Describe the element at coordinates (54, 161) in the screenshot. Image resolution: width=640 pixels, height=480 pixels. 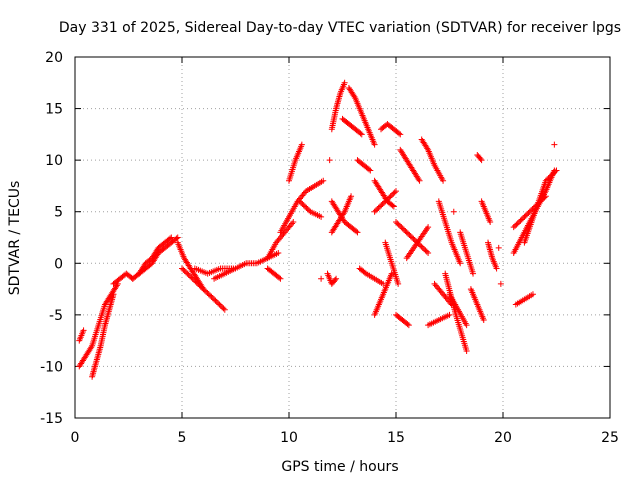
I see `y-tick-label-5: 10` at that location.